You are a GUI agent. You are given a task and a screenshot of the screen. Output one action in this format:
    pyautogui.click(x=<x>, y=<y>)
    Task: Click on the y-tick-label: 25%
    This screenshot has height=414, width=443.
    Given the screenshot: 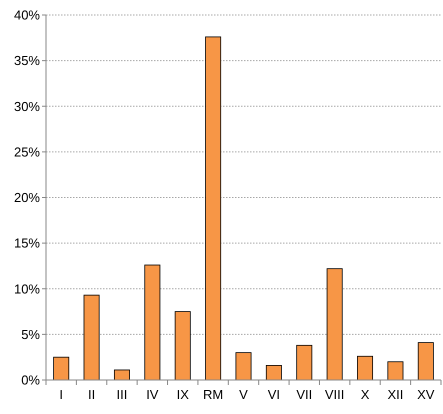 What is the action you would take?
    pyautogui.click(x=27, y=152)
    